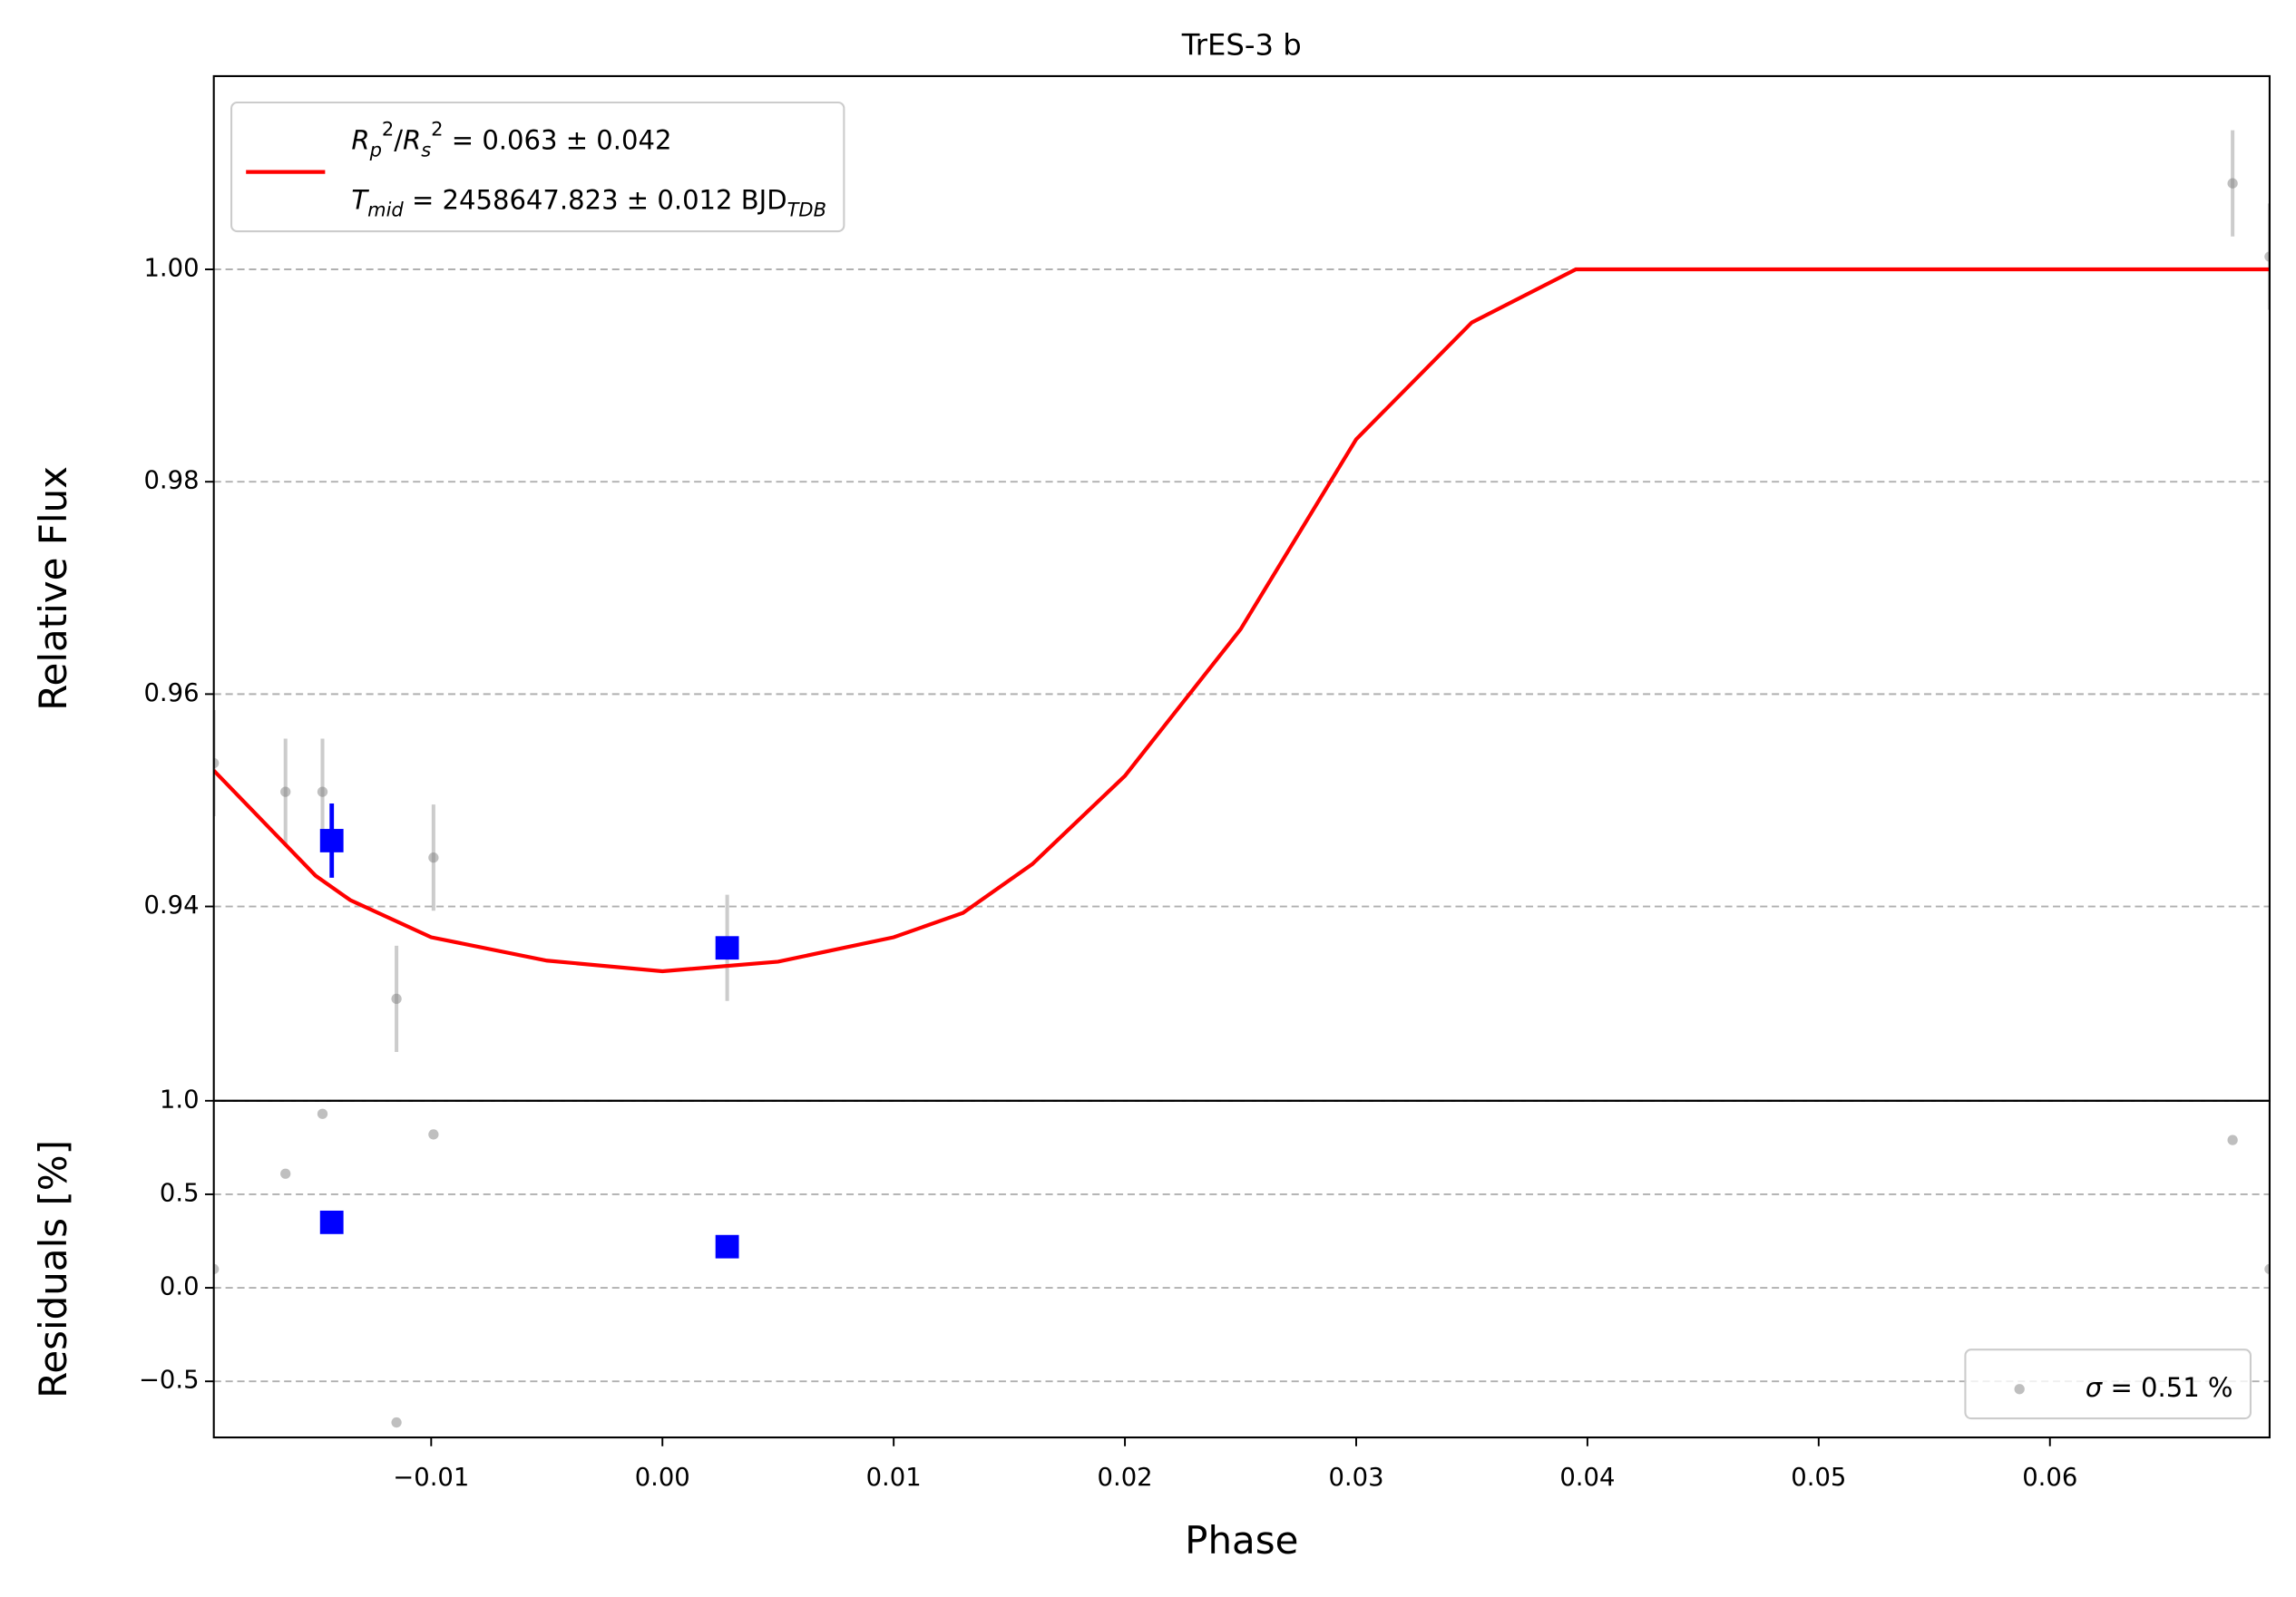  I want to click on legend-label: Rp2/Rs2 = 0.063 ± 0.042, so click(511, 140).